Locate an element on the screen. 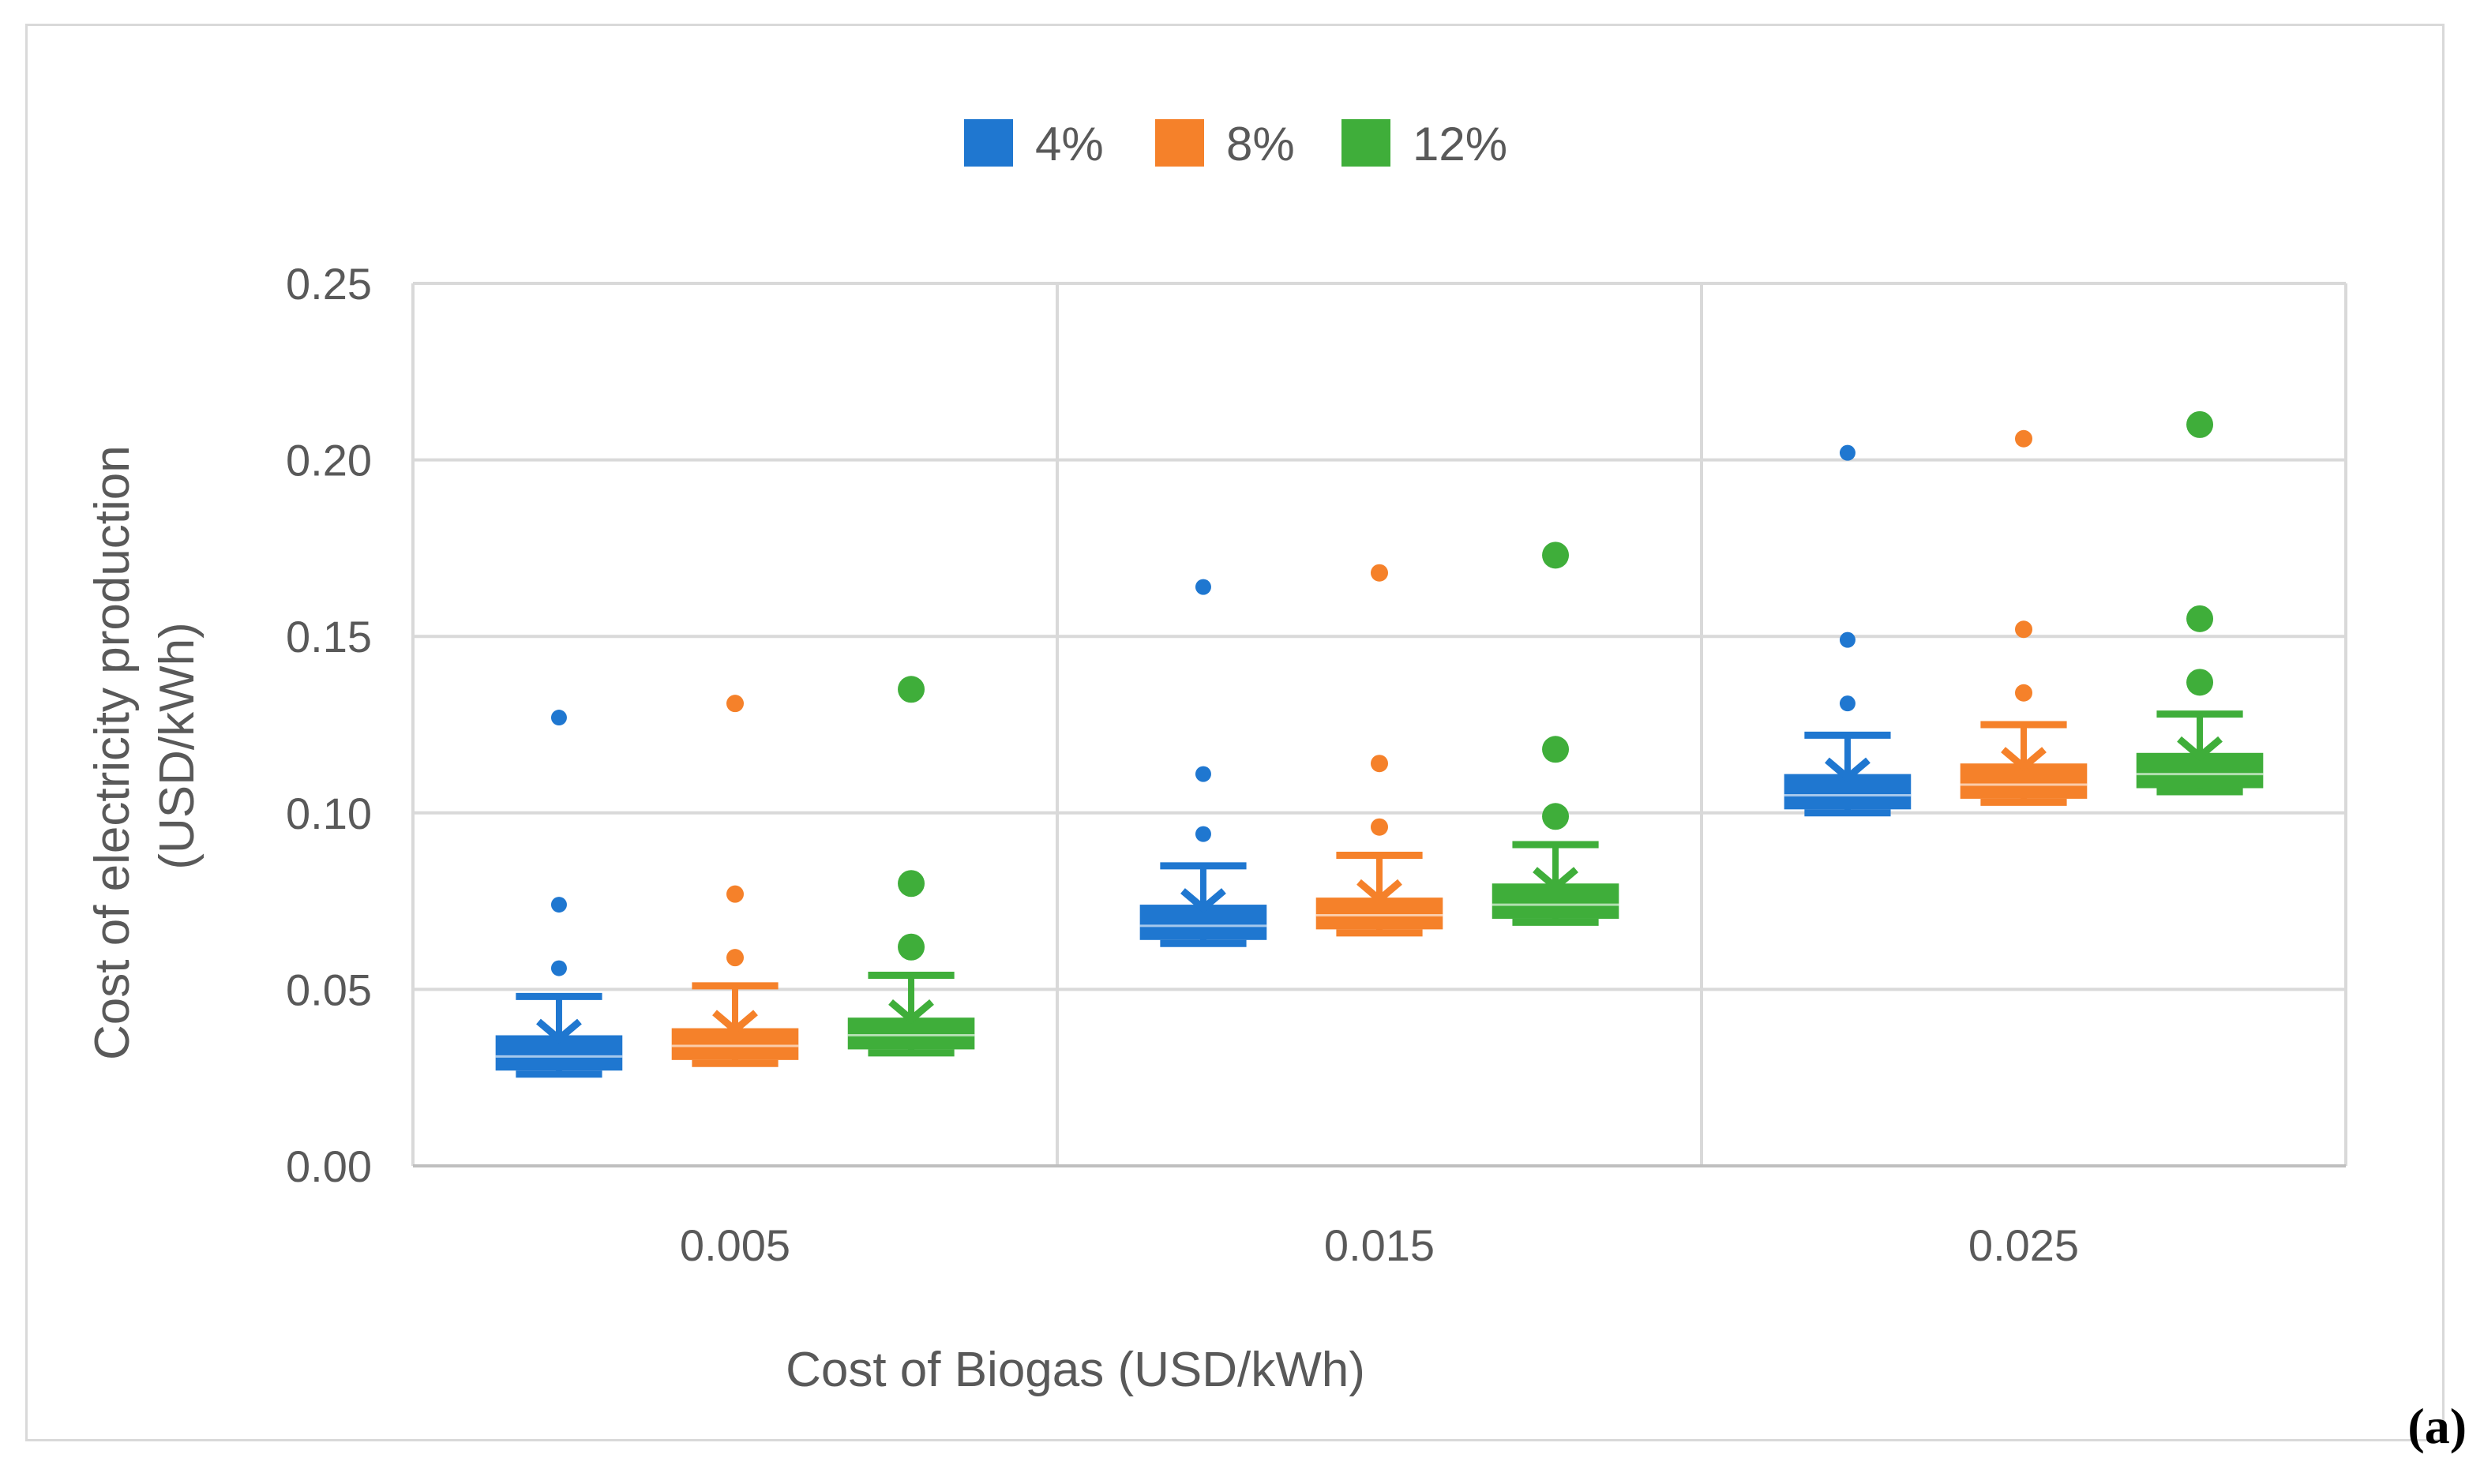 This screenshot has width=2484, height=1484. y-axis-title-line-2: (USD/kWh) is located at coordinates (177, 745).